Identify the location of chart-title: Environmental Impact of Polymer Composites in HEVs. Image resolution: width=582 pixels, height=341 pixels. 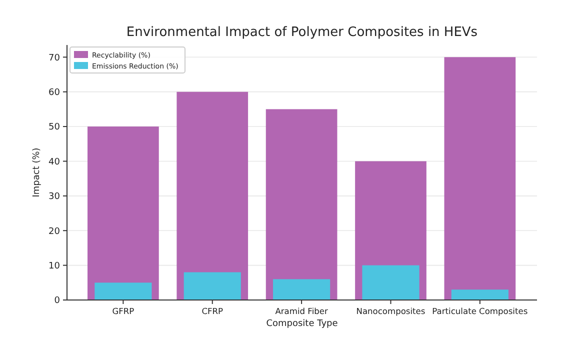
(302, 32).